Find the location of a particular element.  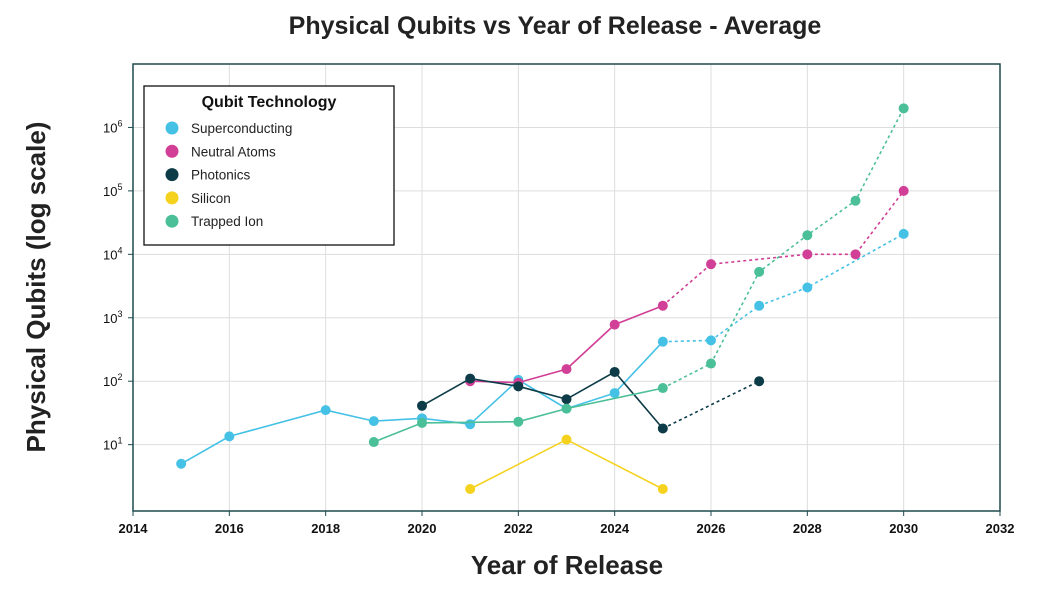

legend-marker-superconducting is located at coordinates (172, 128).